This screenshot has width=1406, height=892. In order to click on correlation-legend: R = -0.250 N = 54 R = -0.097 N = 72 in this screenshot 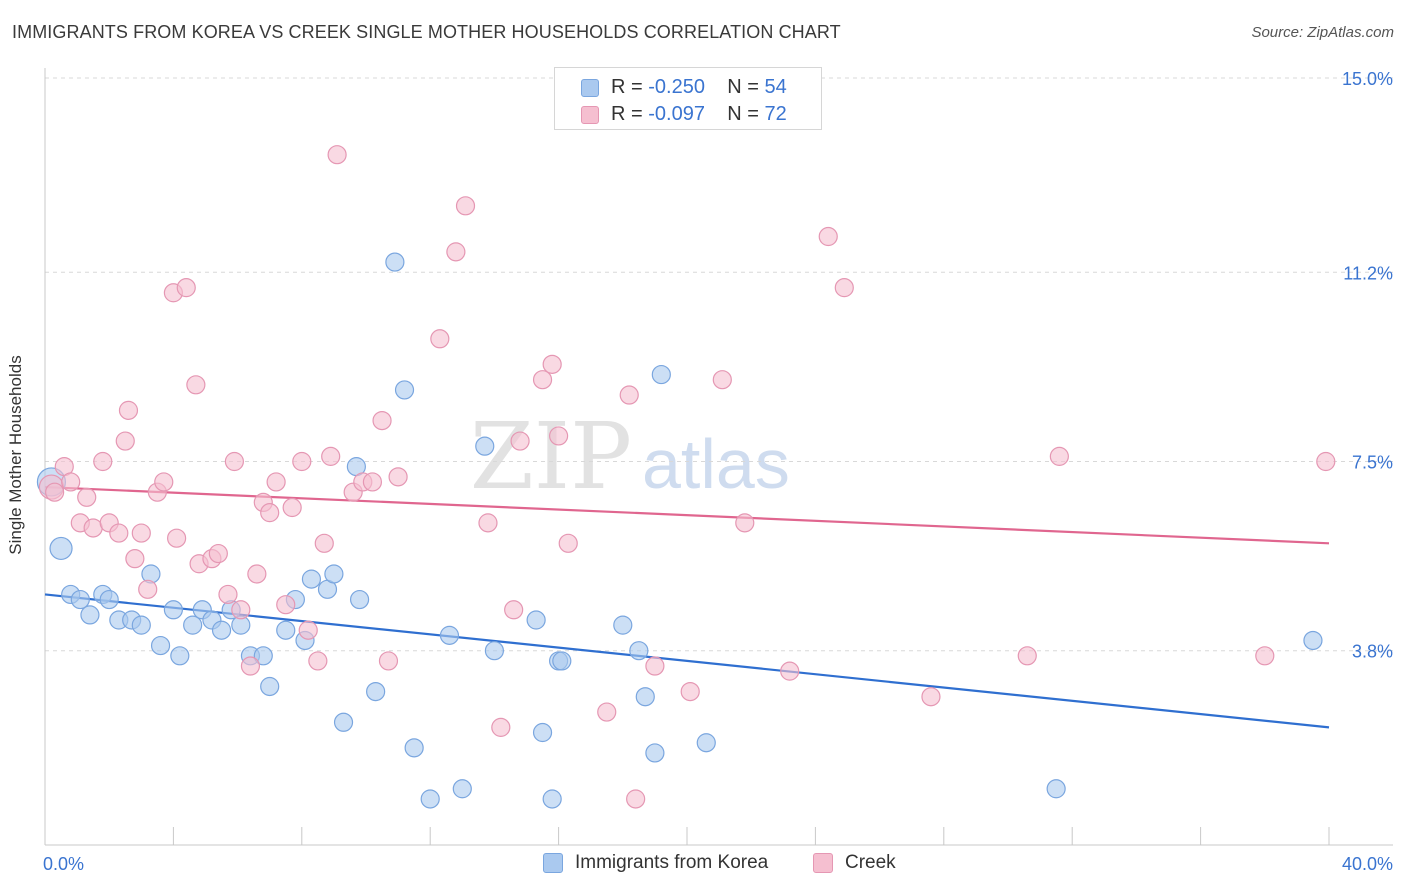, I will do `click(688, 98)`.